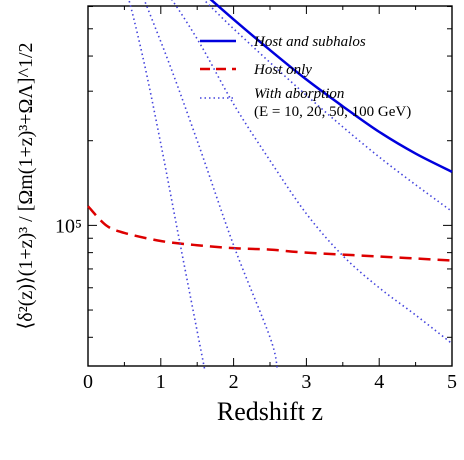  What do you see at coordinates (309, 42) in the screenshot?
I see `legend-label-host-subhalos: Host and subhalos` at bounding box center [309, 42].